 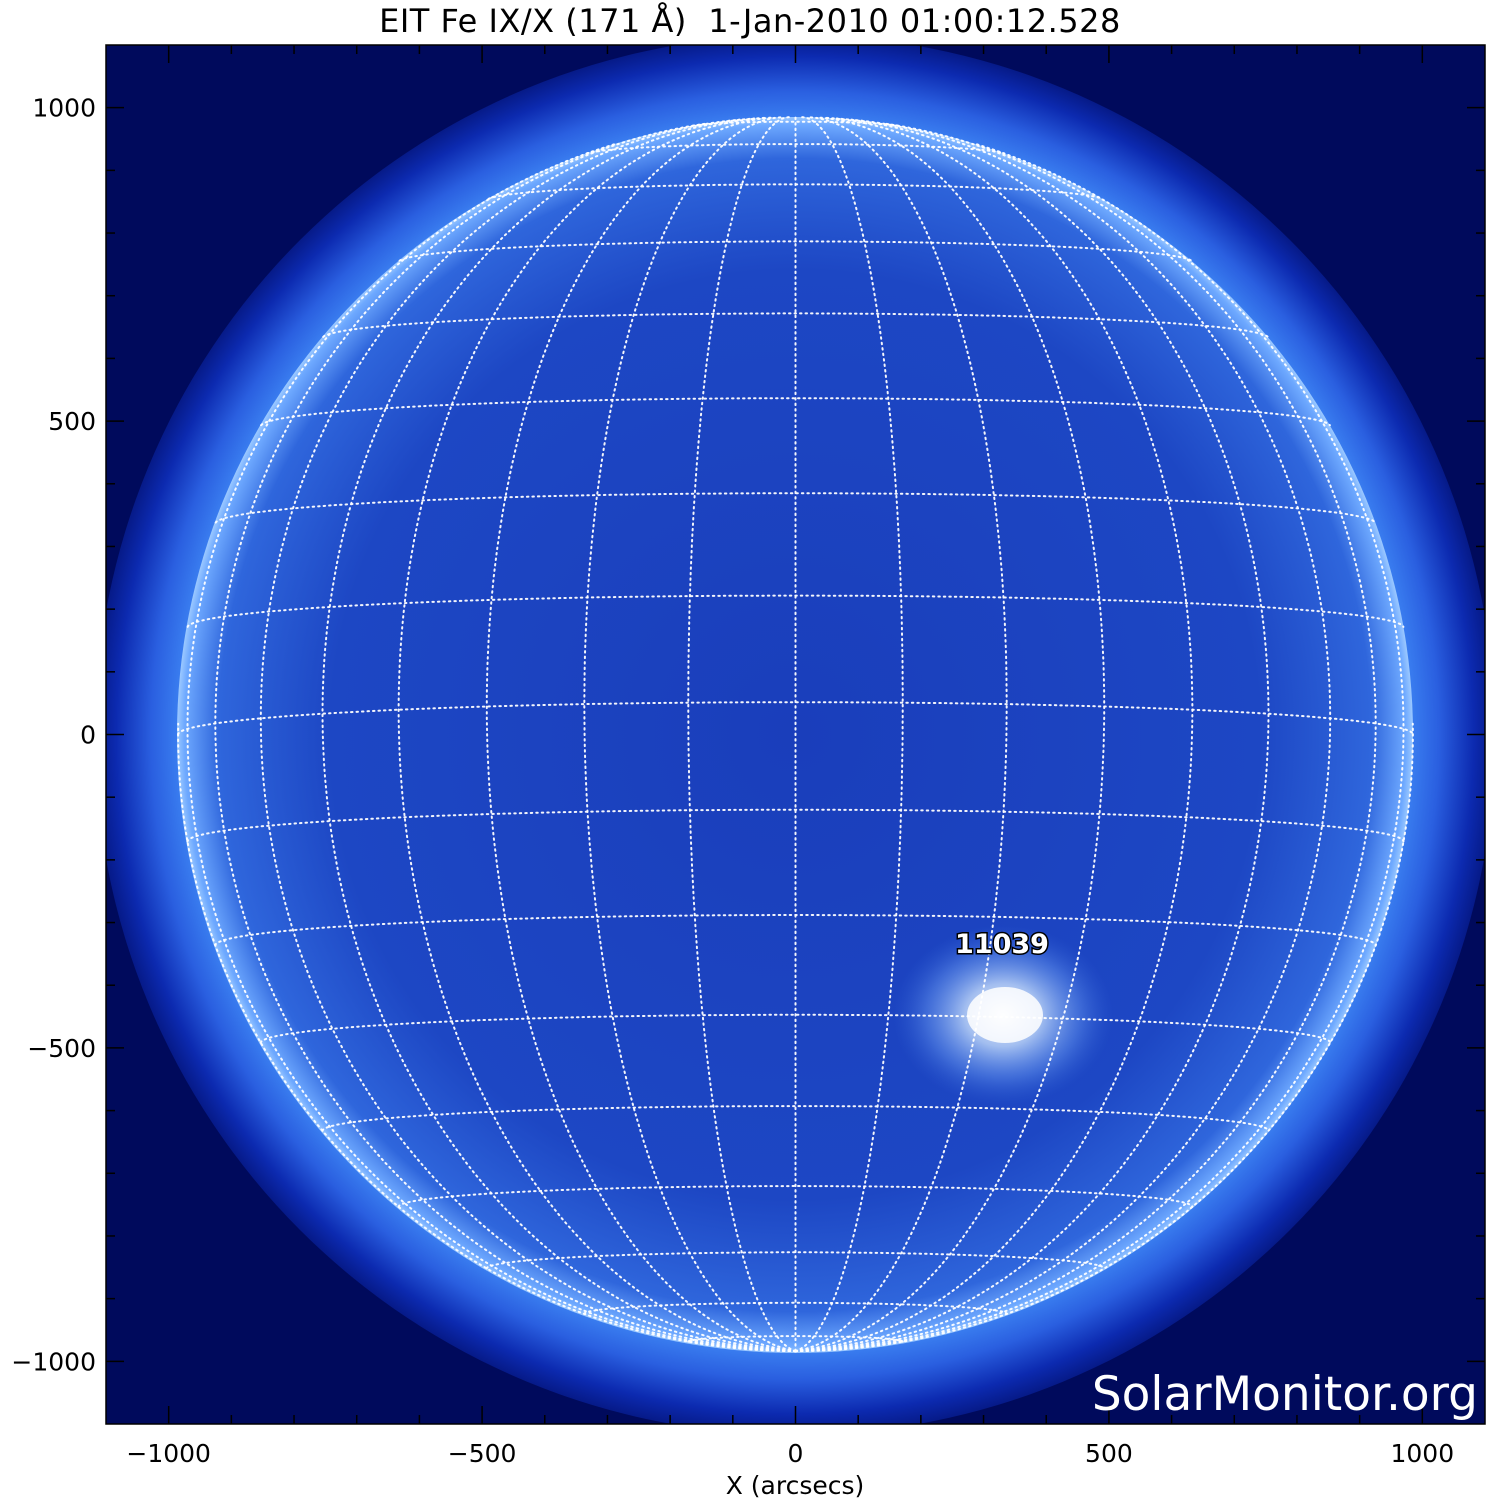 What do you see at coordinates (482, 1453) in the screenshot?
I see `x-tick-label: −500` at bounding box center [482, 1453].